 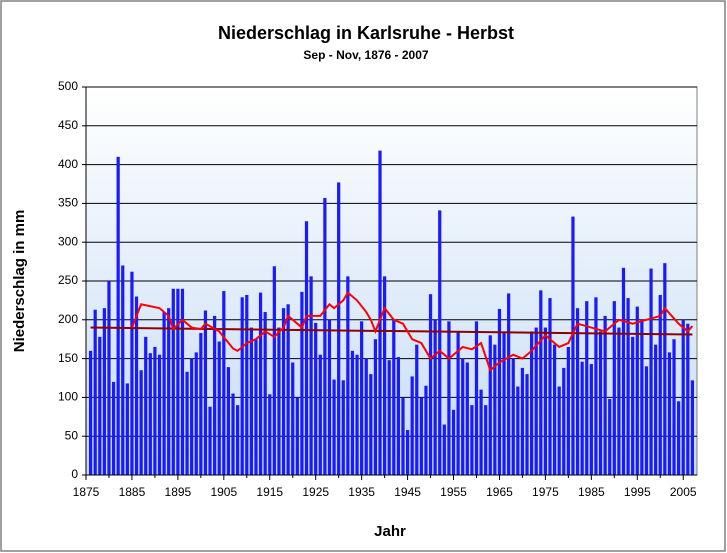 What do you see at coordinates (68, 203) in the screenshot?
I see `y-tick-label: 350` at bounding box center [68, 203].